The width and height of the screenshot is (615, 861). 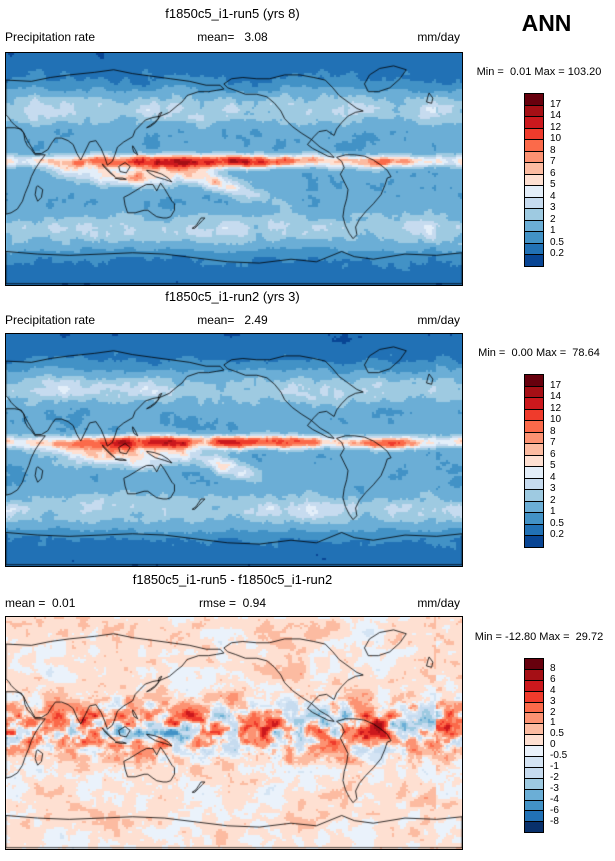 What do you see at coordinates (554, 821) in the screenshot?
I see `colorbar-tick-label: -8` at bounding box center [554, 821].